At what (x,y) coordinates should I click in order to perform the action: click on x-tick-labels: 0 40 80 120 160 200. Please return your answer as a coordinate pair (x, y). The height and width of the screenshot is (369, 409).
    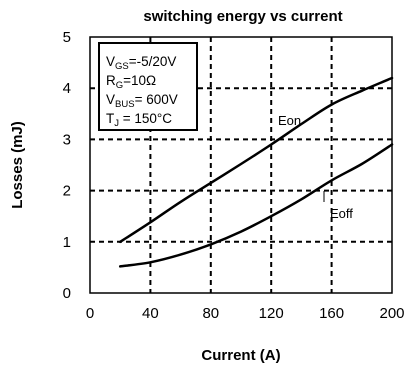
    Looking at the image, I should click on (245, 313).